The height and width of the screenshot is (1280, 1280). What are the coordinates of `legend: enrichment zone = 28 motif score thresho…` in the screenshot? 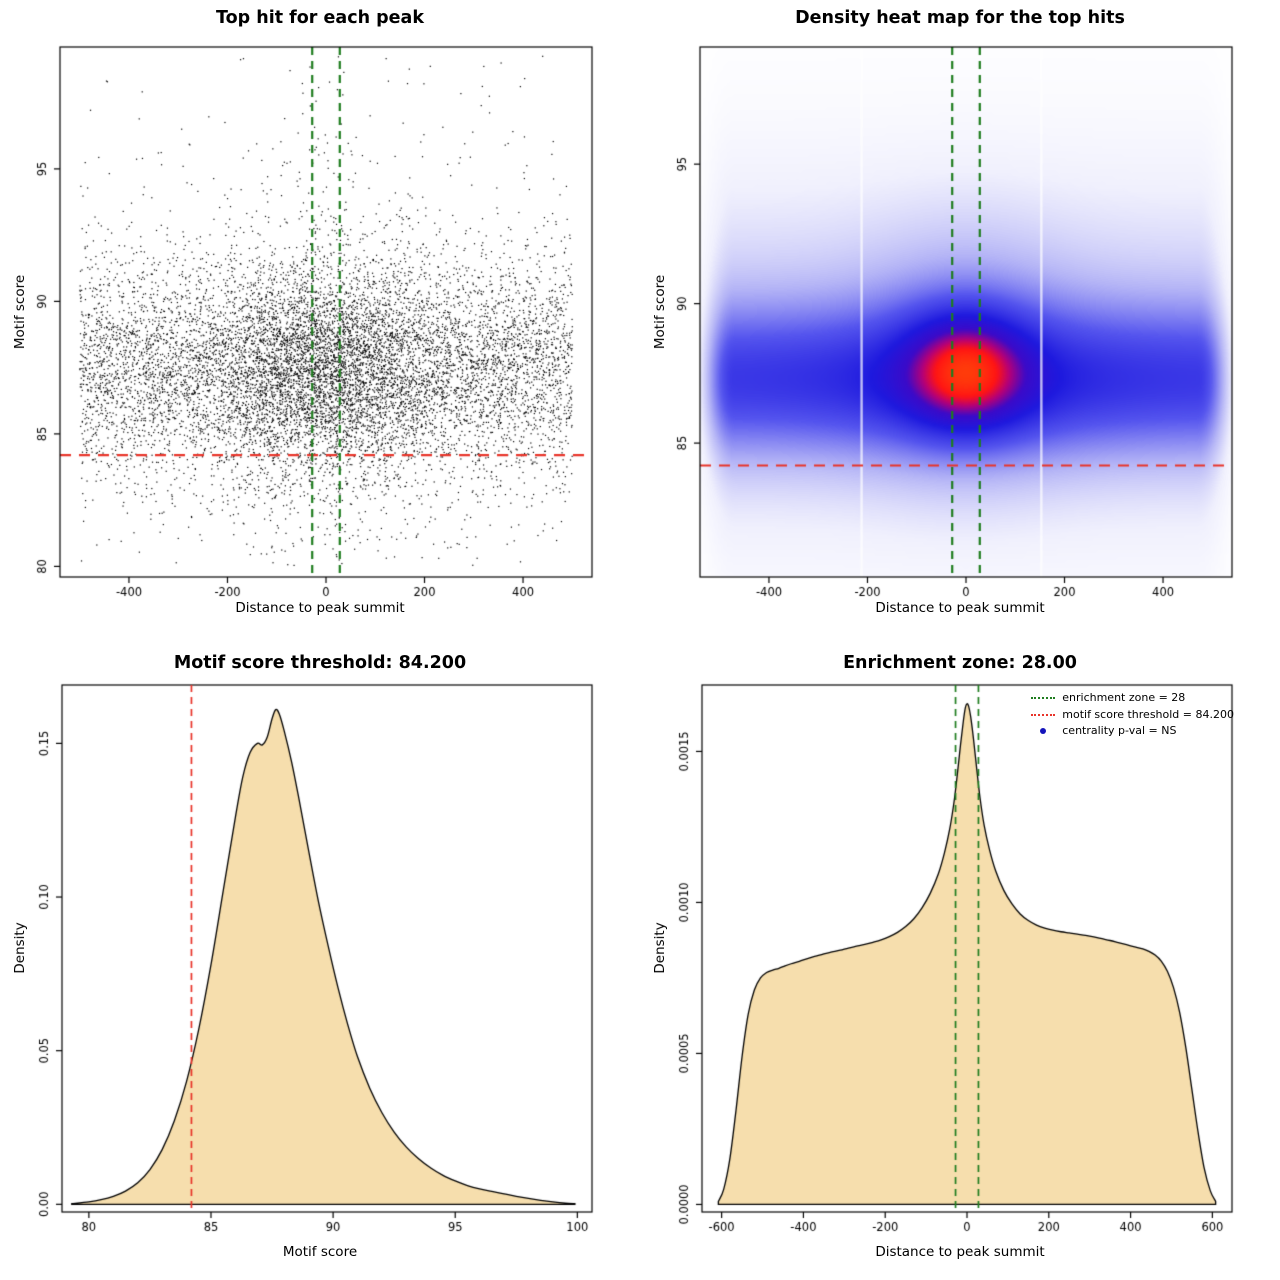 It's located at (1132, 715).